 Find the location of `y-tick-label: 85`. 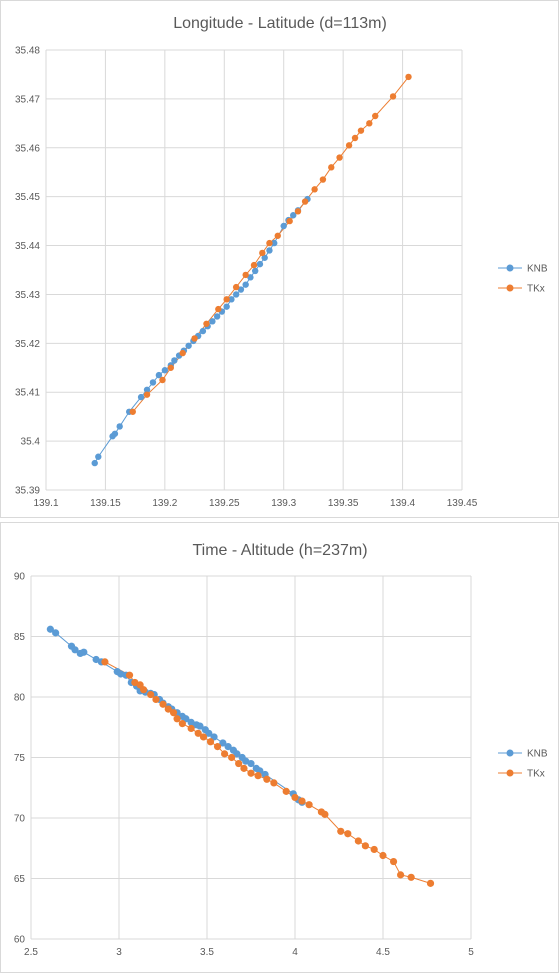

y-tick-label: 85 is located at coordinates (20, 637).